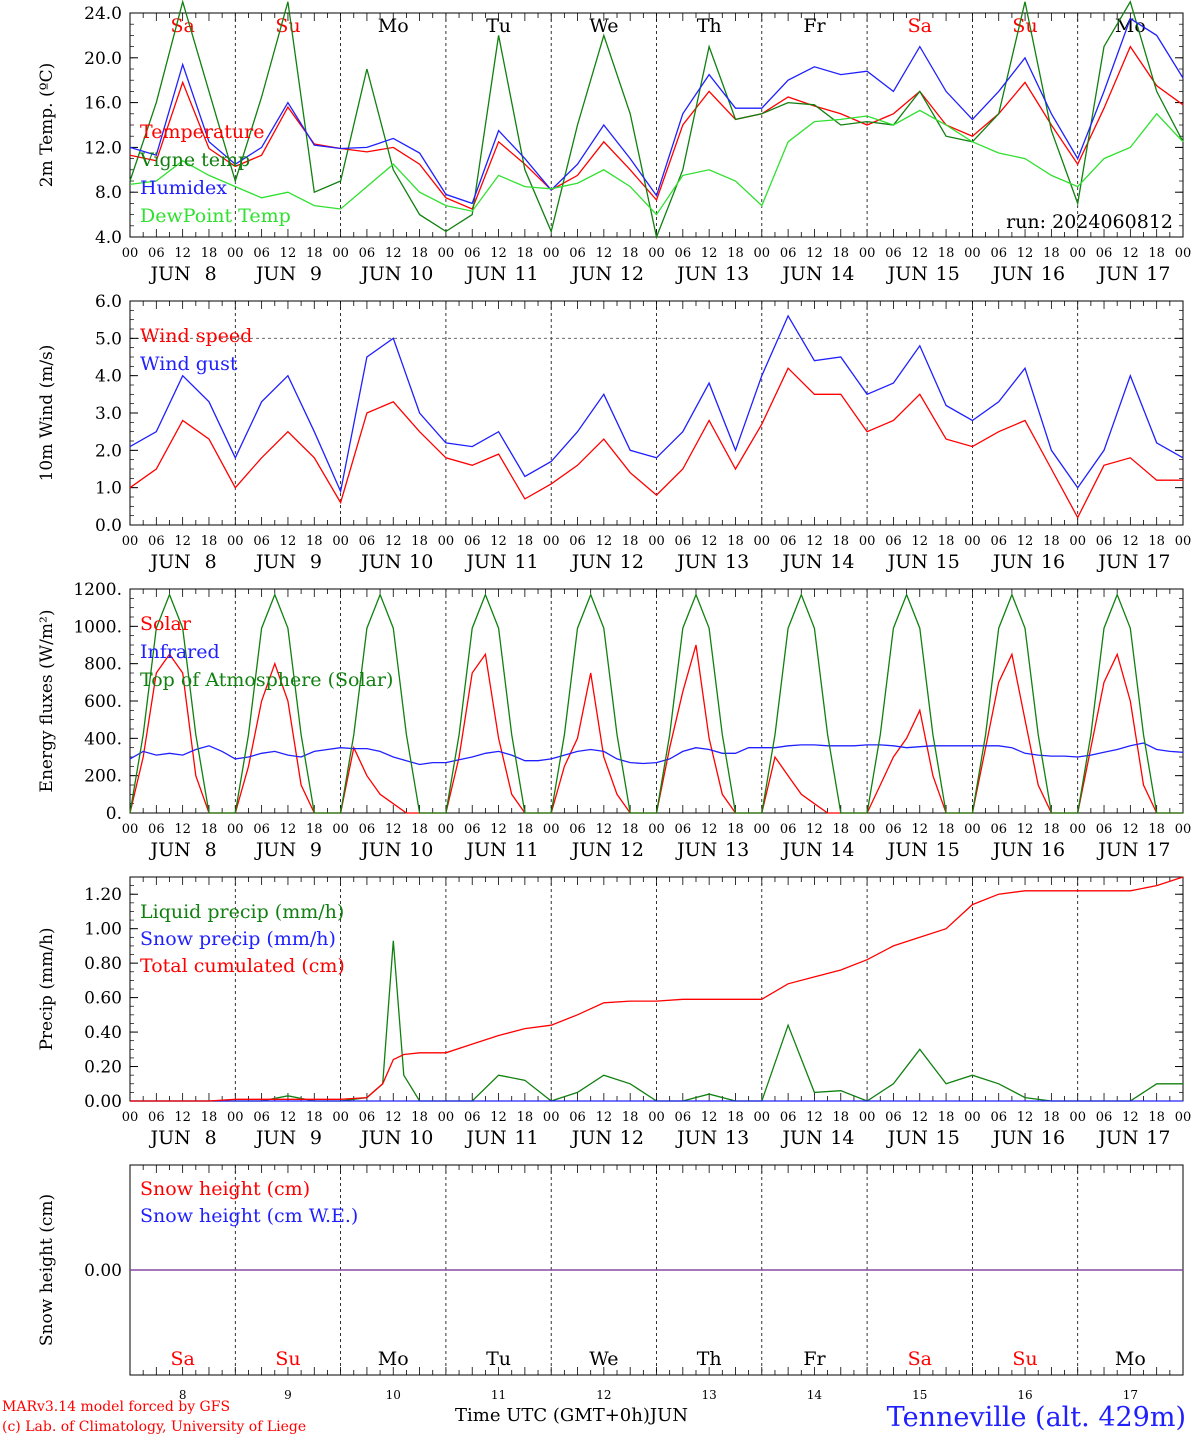 The height and width of the screenshot is (1440, 1194). Describe the element at coordinates (196, 336) in the screenshot. I see `legend-entry: Wind speed` at that location.